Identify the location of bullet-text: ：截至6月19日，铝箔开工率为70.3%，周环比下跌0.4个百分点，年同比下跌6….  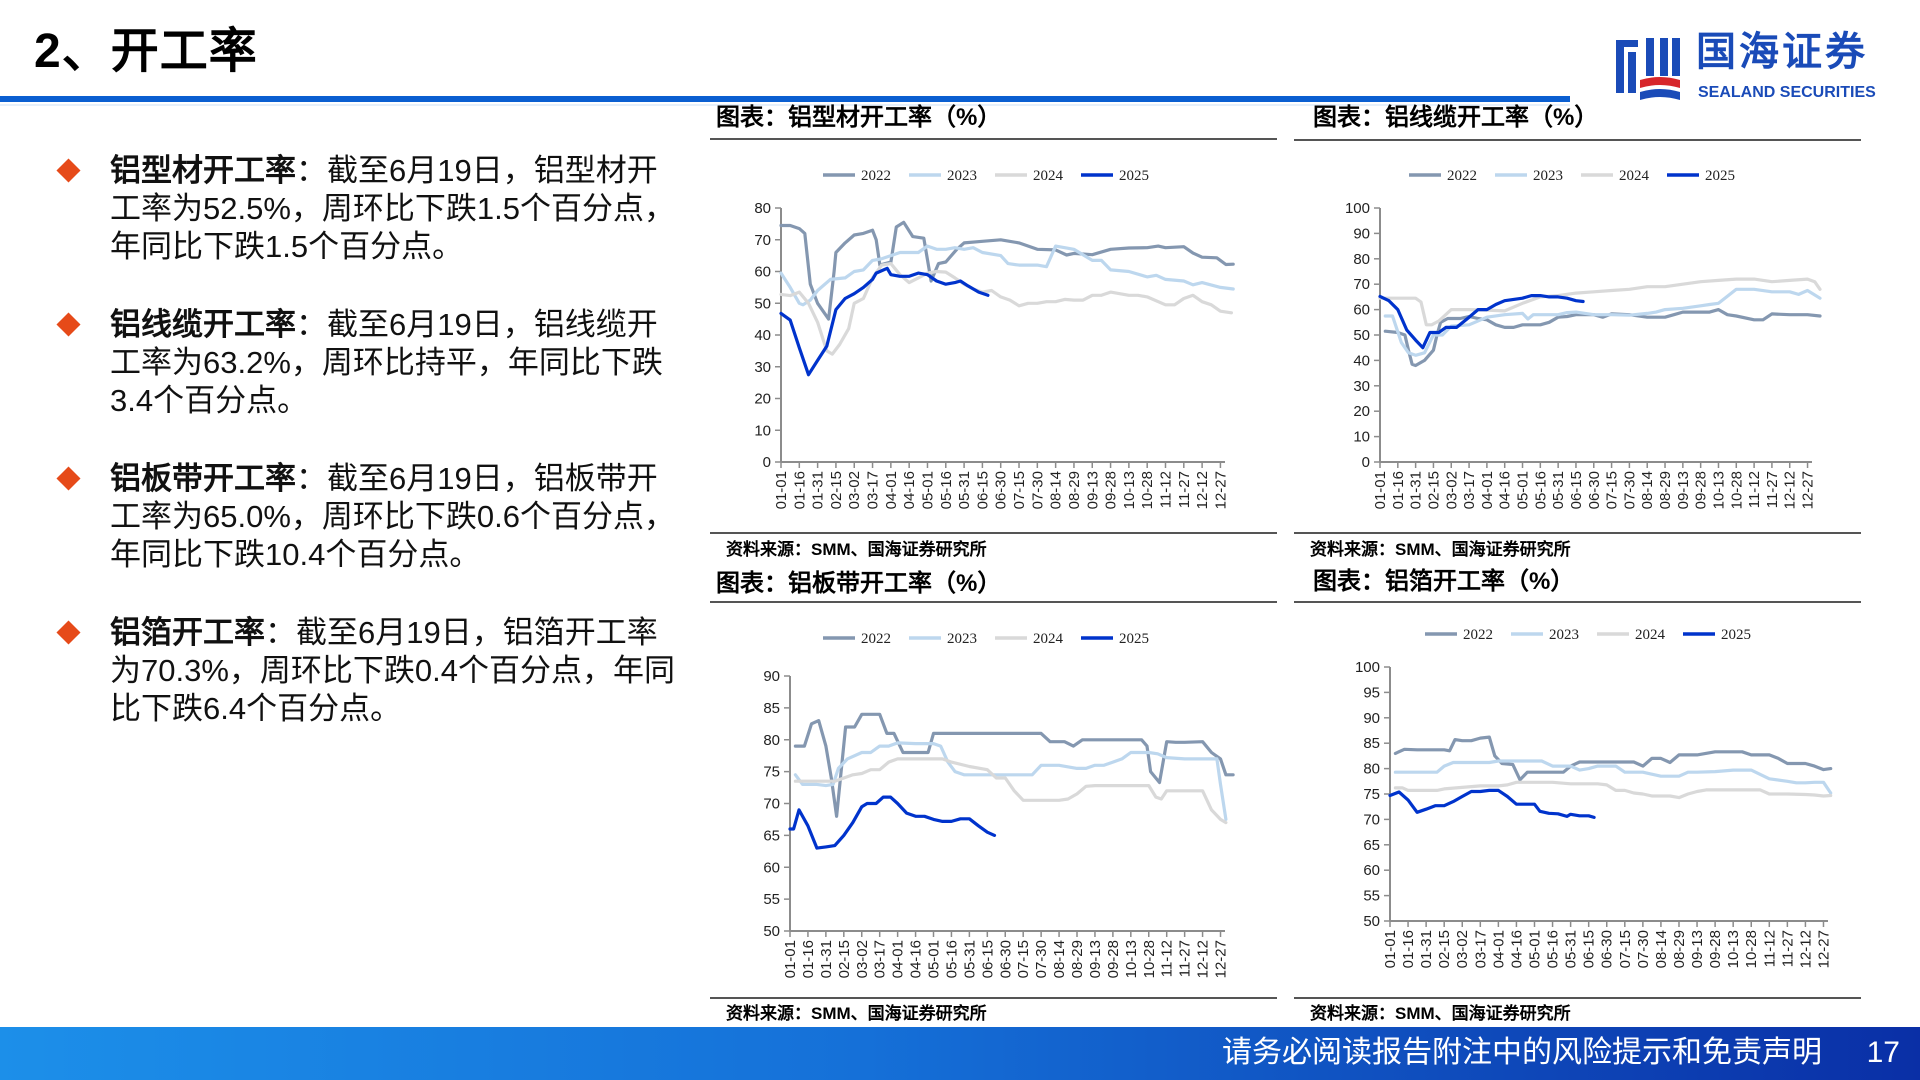
(392, 670).